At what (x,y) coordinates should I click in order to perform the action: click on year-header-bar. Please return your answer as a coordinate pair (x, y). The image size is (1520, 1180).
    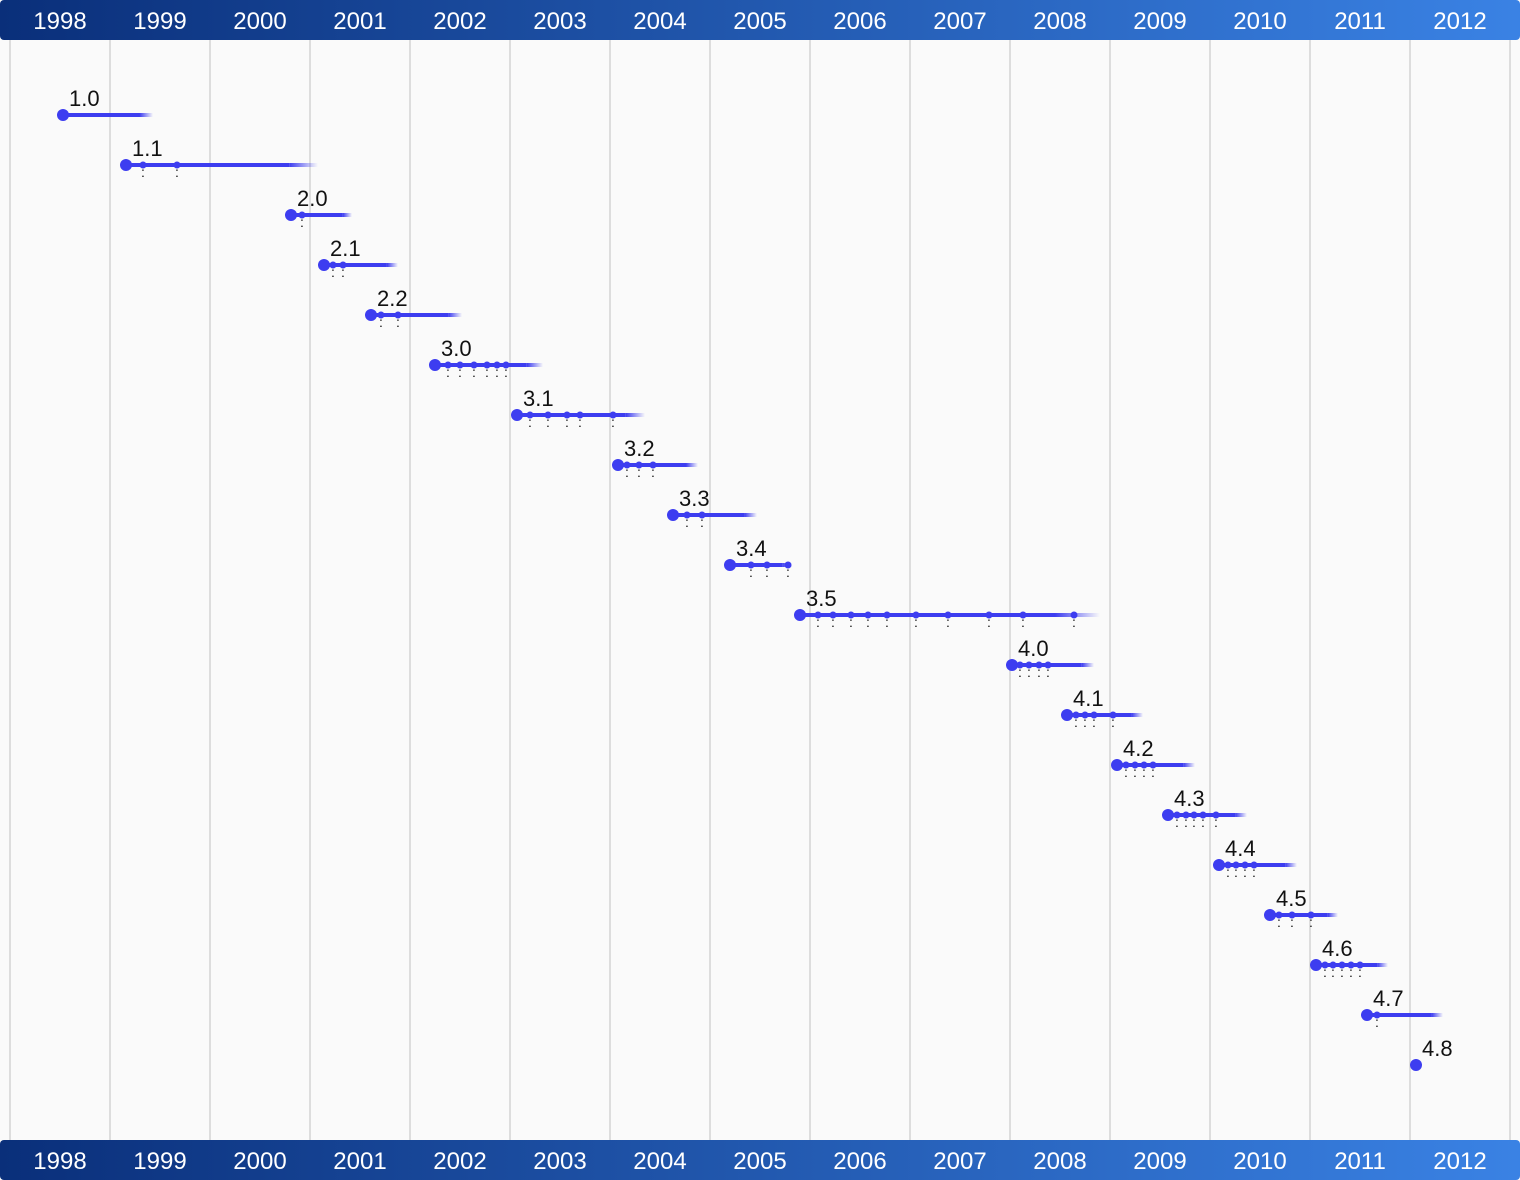
    Looking at the image, I should click on (760, 1160).